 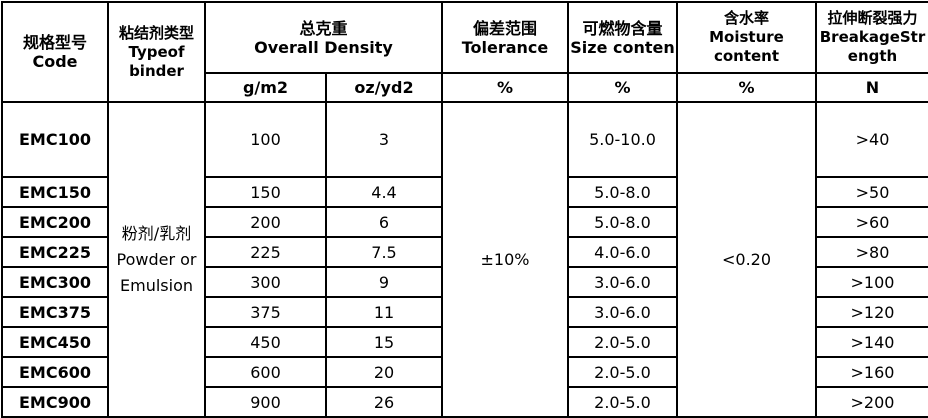 I want to click on cell-strength: >50, so click(x=871, y=192).